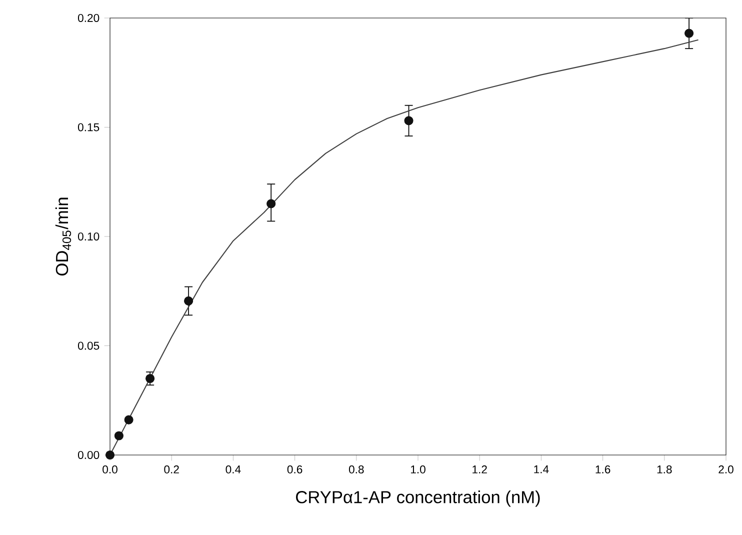 The height and width of the screenshot is (535, 742). I want to click on y-tick-label: 0.05, so click(89, 346).